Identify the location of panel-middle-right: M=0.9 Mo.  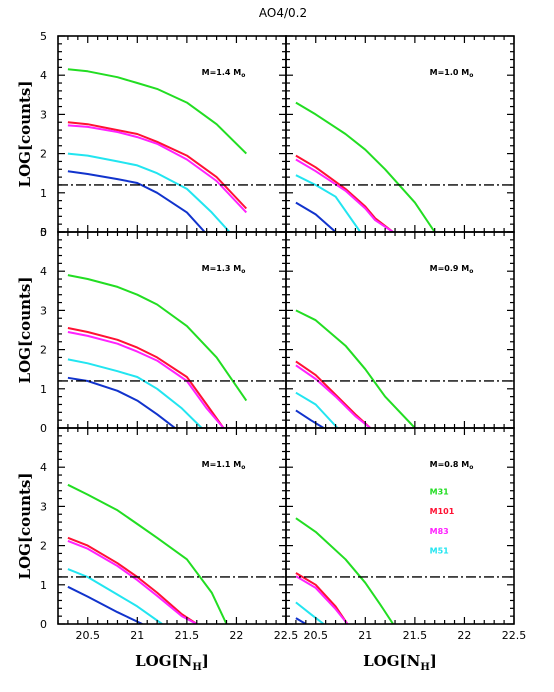
(400, 330).